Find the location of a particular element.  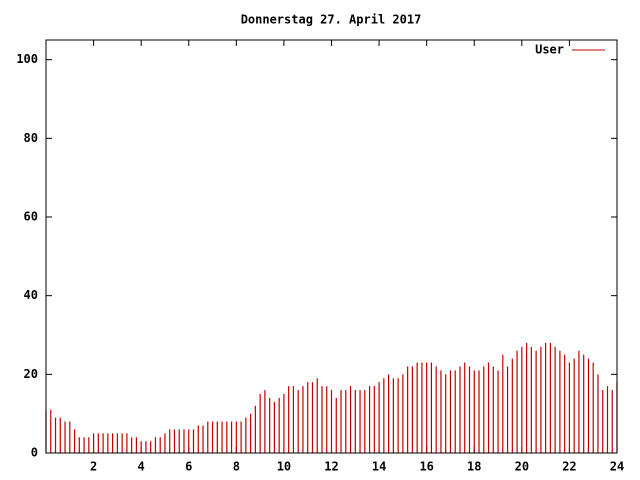

chart-title: Donnerstag 27. April 2017 is located at coordinates (331, 20).